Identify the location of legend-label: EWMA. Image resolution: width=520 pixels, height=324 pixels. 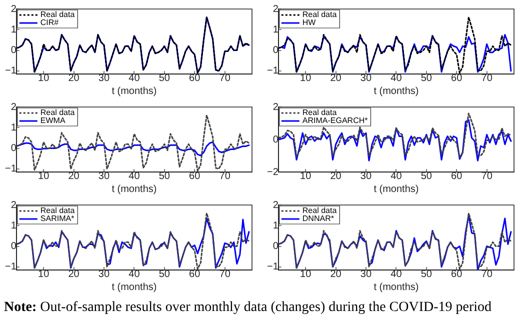
(53, 121).